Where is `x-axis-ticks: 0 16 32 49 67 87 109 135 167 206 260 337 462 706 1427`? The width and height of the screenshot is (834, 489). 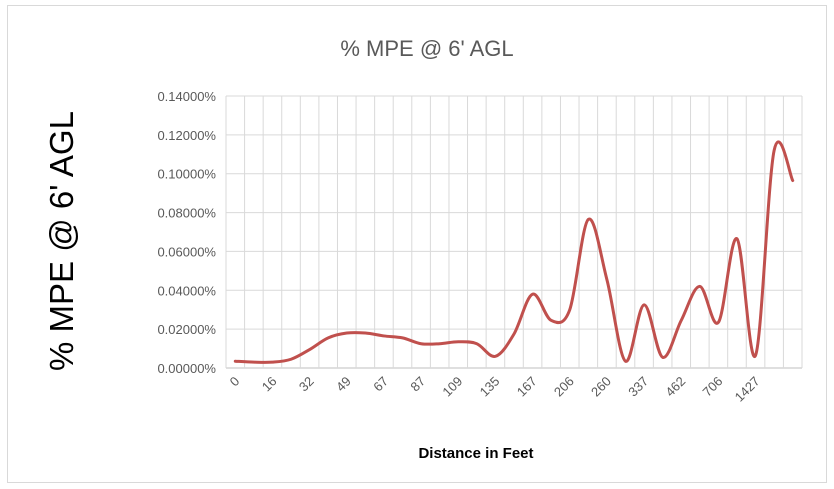
x-axis-ticks: 0 16 32 49 67 87 109 135 167 206 260 337 462 706 1427 is located at coordinates (495, 389).